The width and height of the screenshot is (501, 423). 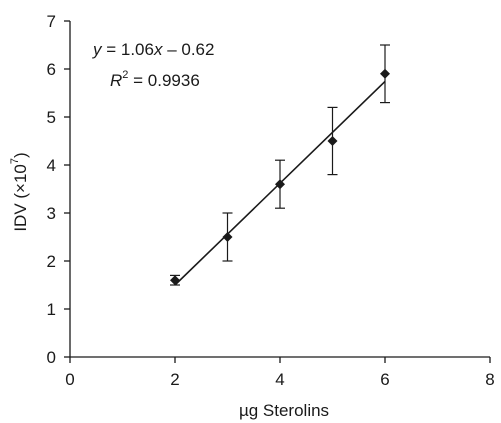 I want to click on x-tick-label: 4, so click(x=279, y=379).